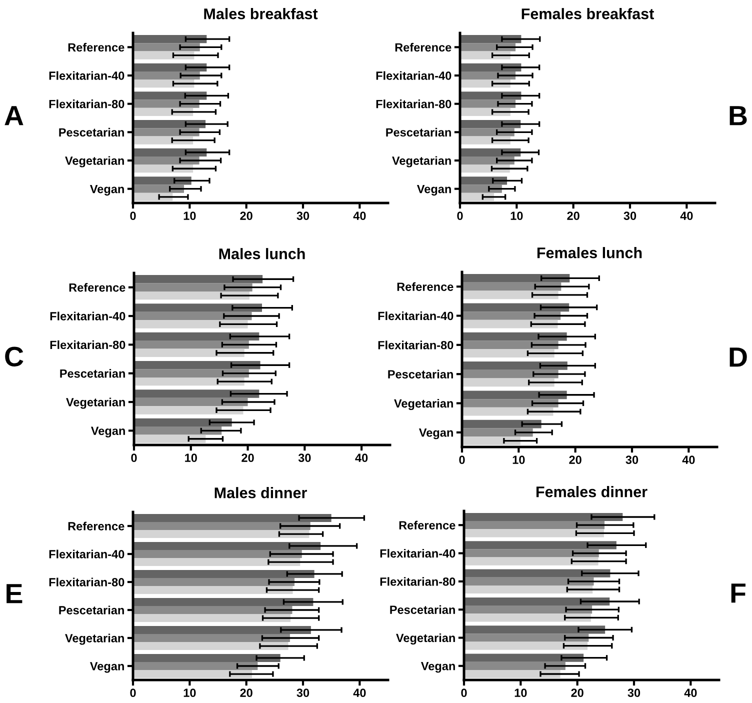  What do you see at coordinates (262, 254) in the screenshot?
I see `chart-title: Males lunch` at bounding box center [262, 254].